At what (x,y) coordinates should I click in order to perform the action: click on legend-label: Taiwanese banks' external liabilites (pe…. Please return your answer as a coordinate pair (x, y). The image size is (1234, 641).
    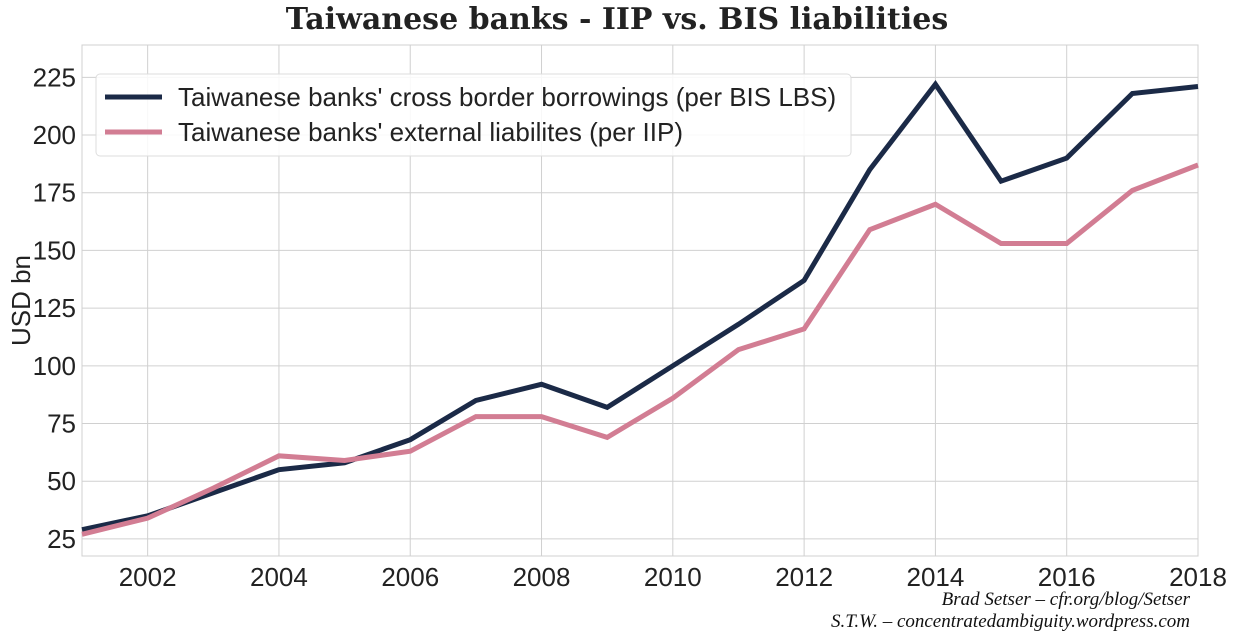
    Looking at the image, I should click on (430, 132).